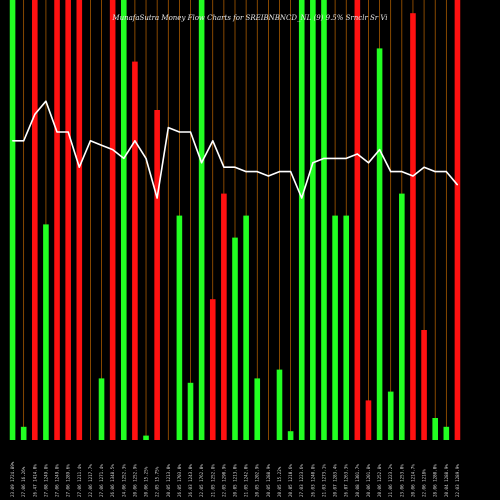 The image size is (500, 500). Describe the element at coordinates (357, 480) in the screenshot. I see `x-tick-label: 20.08 1301.7%` at that location.